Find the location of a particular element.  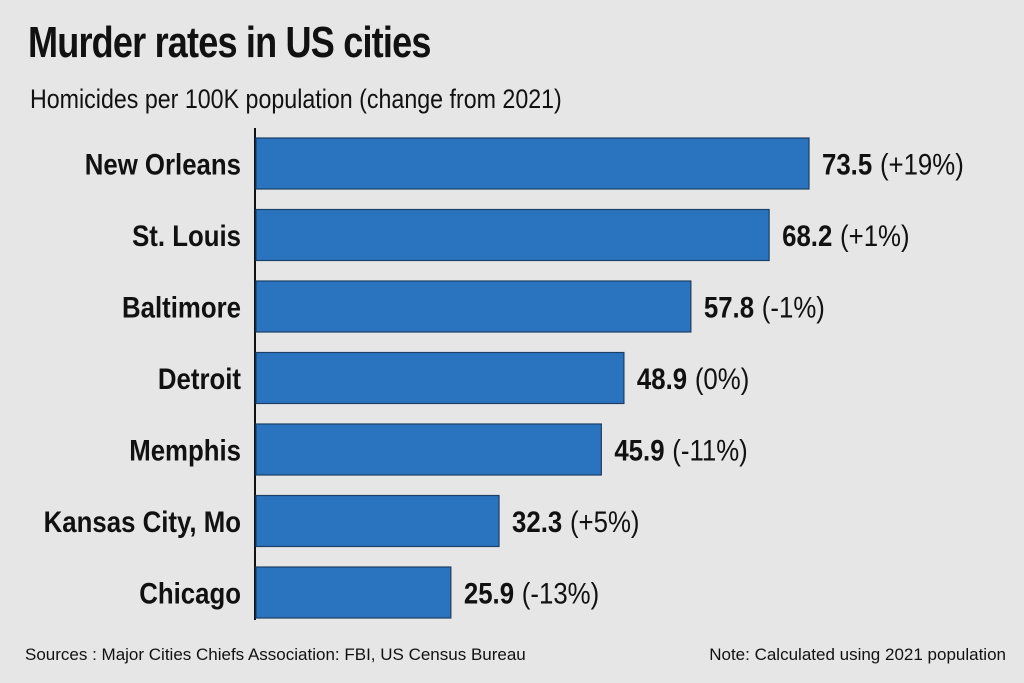

calculation-note: Note: Calculated using 2021 population is located at coordinates (857, 654).